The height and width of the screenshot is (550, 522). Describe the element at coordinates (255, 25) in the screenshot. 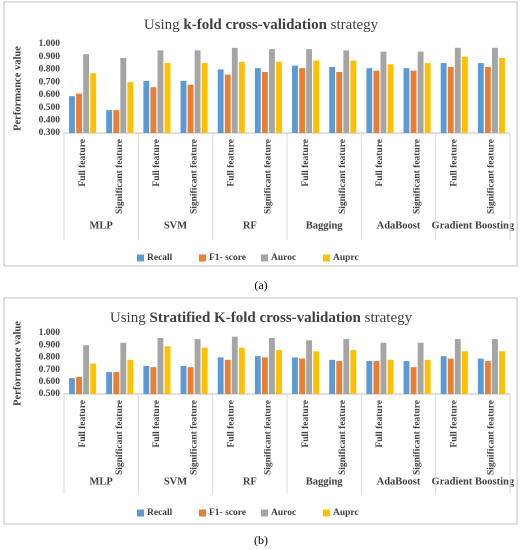

I see `title-part: k-fold cross-validation` at that location.